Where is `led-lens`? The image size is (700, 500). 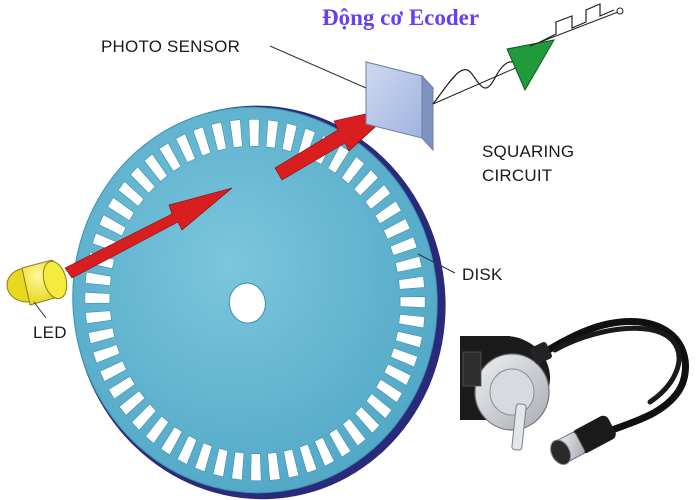
led-lens is located at coordinates (55, 280).